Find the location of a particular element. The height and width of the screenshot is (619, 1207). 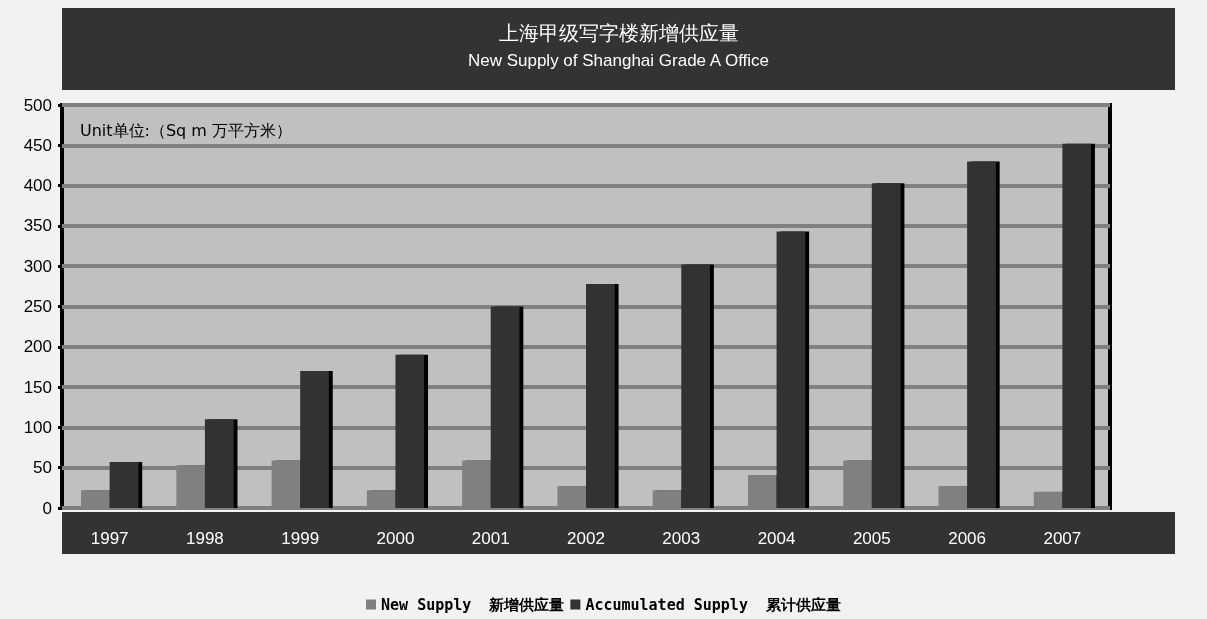

x-tick-label: 2001 is located at coordinates (490, 538).